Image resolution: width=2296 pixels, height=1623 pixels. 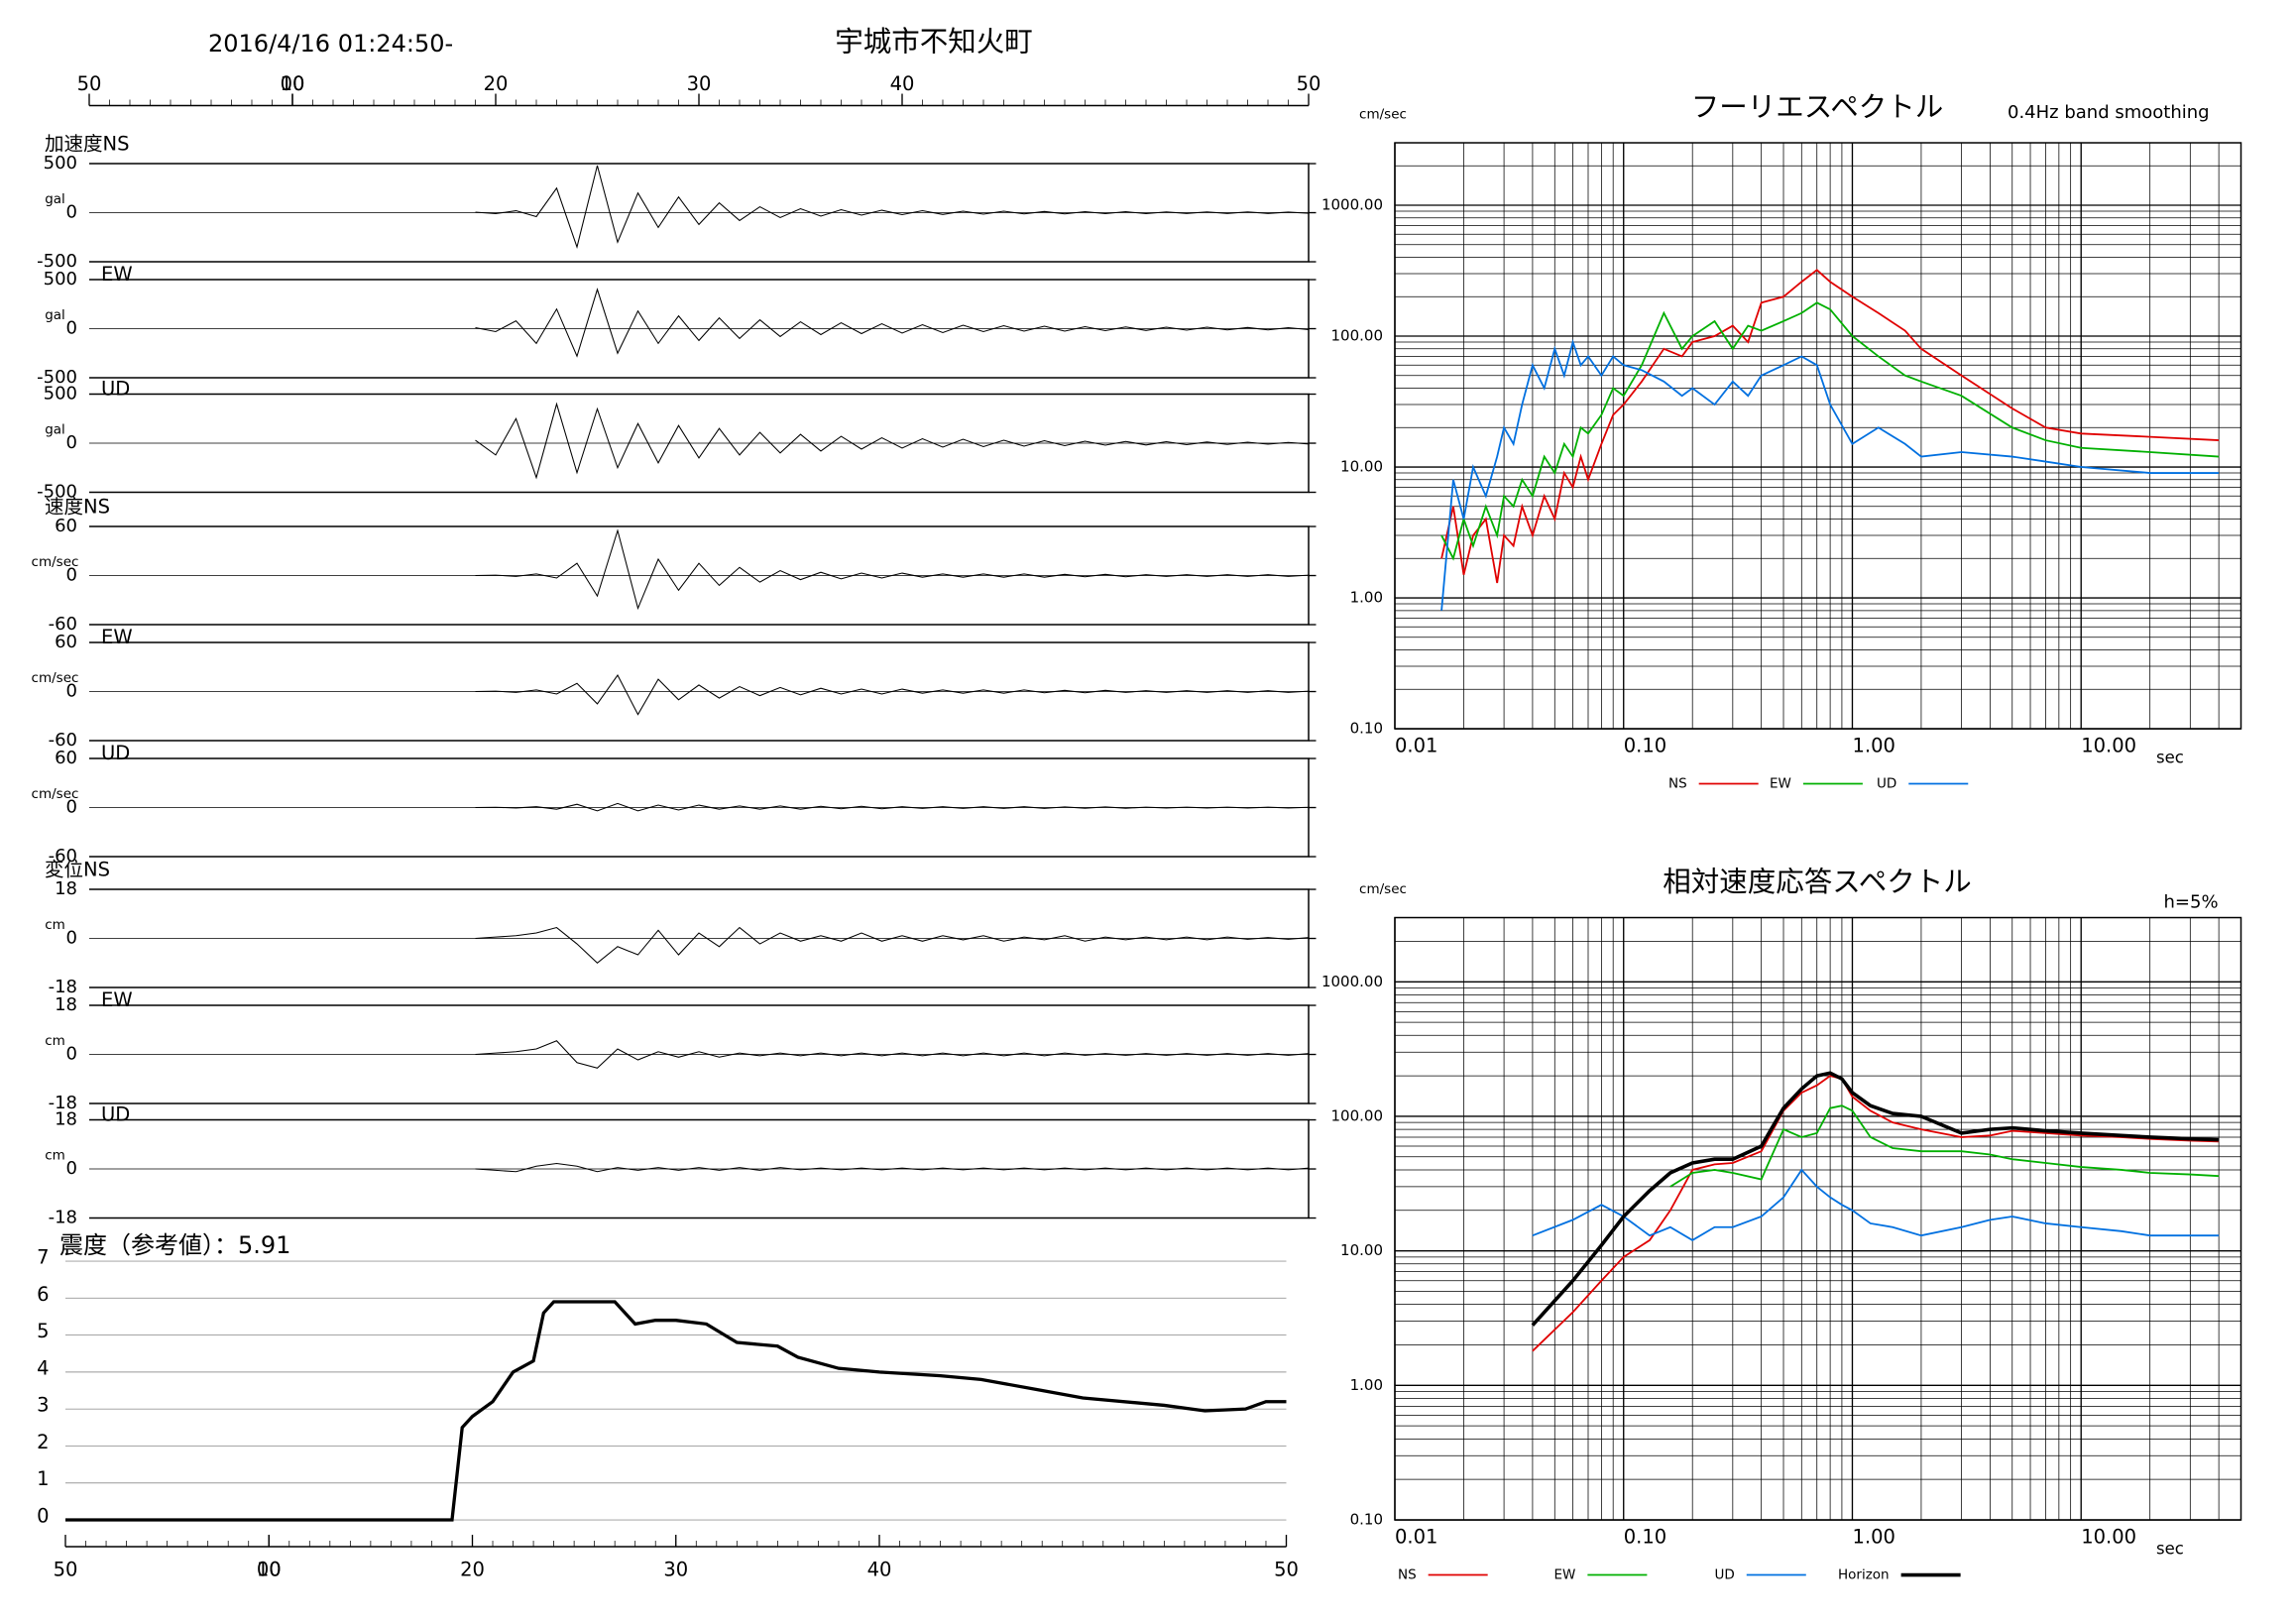 I want to click on station-name: 宇城市不知火町, so click(x=934, y=42).